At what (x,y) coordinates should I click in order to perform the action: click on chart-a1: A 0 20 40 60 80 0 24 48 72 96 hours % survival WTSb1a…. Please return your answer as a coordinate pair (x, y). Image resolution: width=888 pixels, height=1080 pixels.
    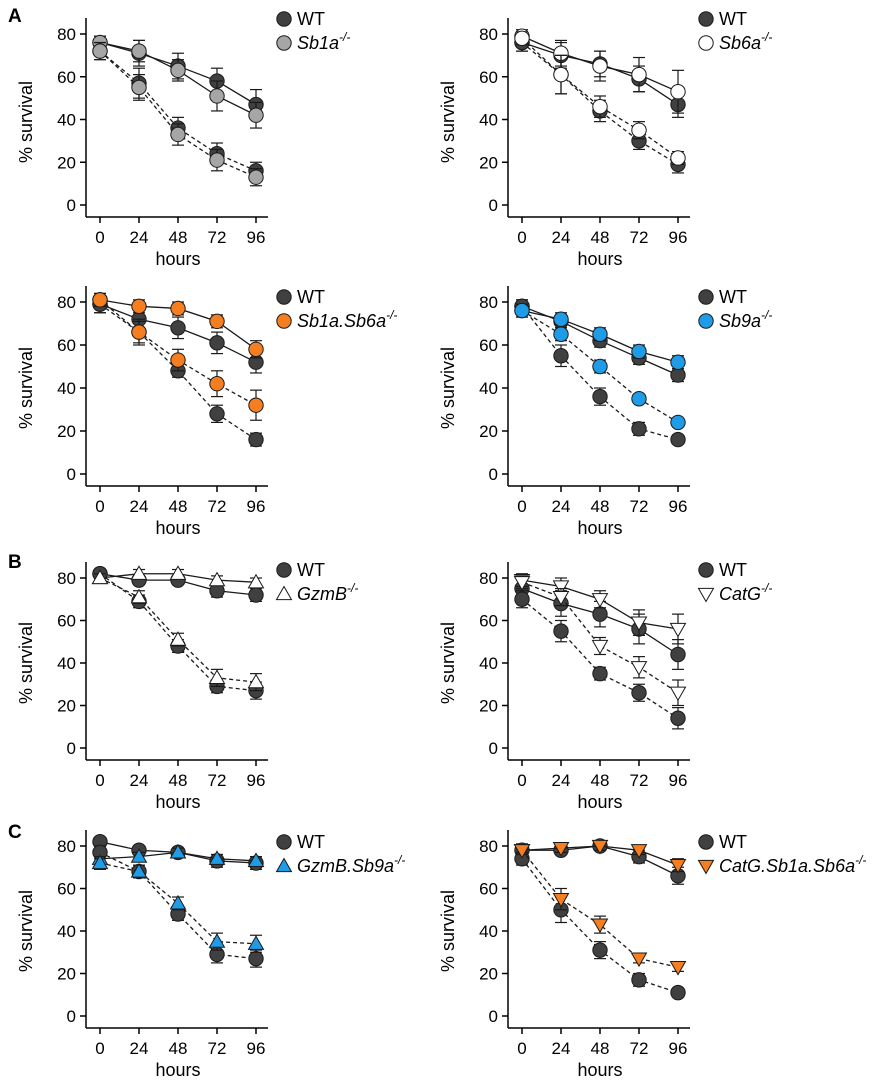
    Looking at the image, I should click on (179, 137).